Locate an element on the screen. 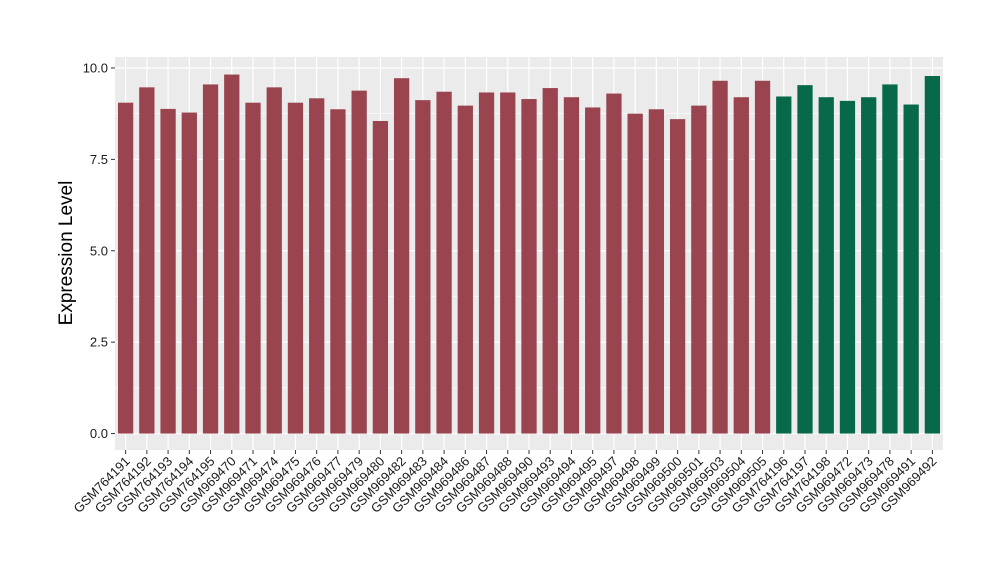 This screenshot has width=1000, height=580. y-tick-label: 7.5 is located at coordinates (99, 159).